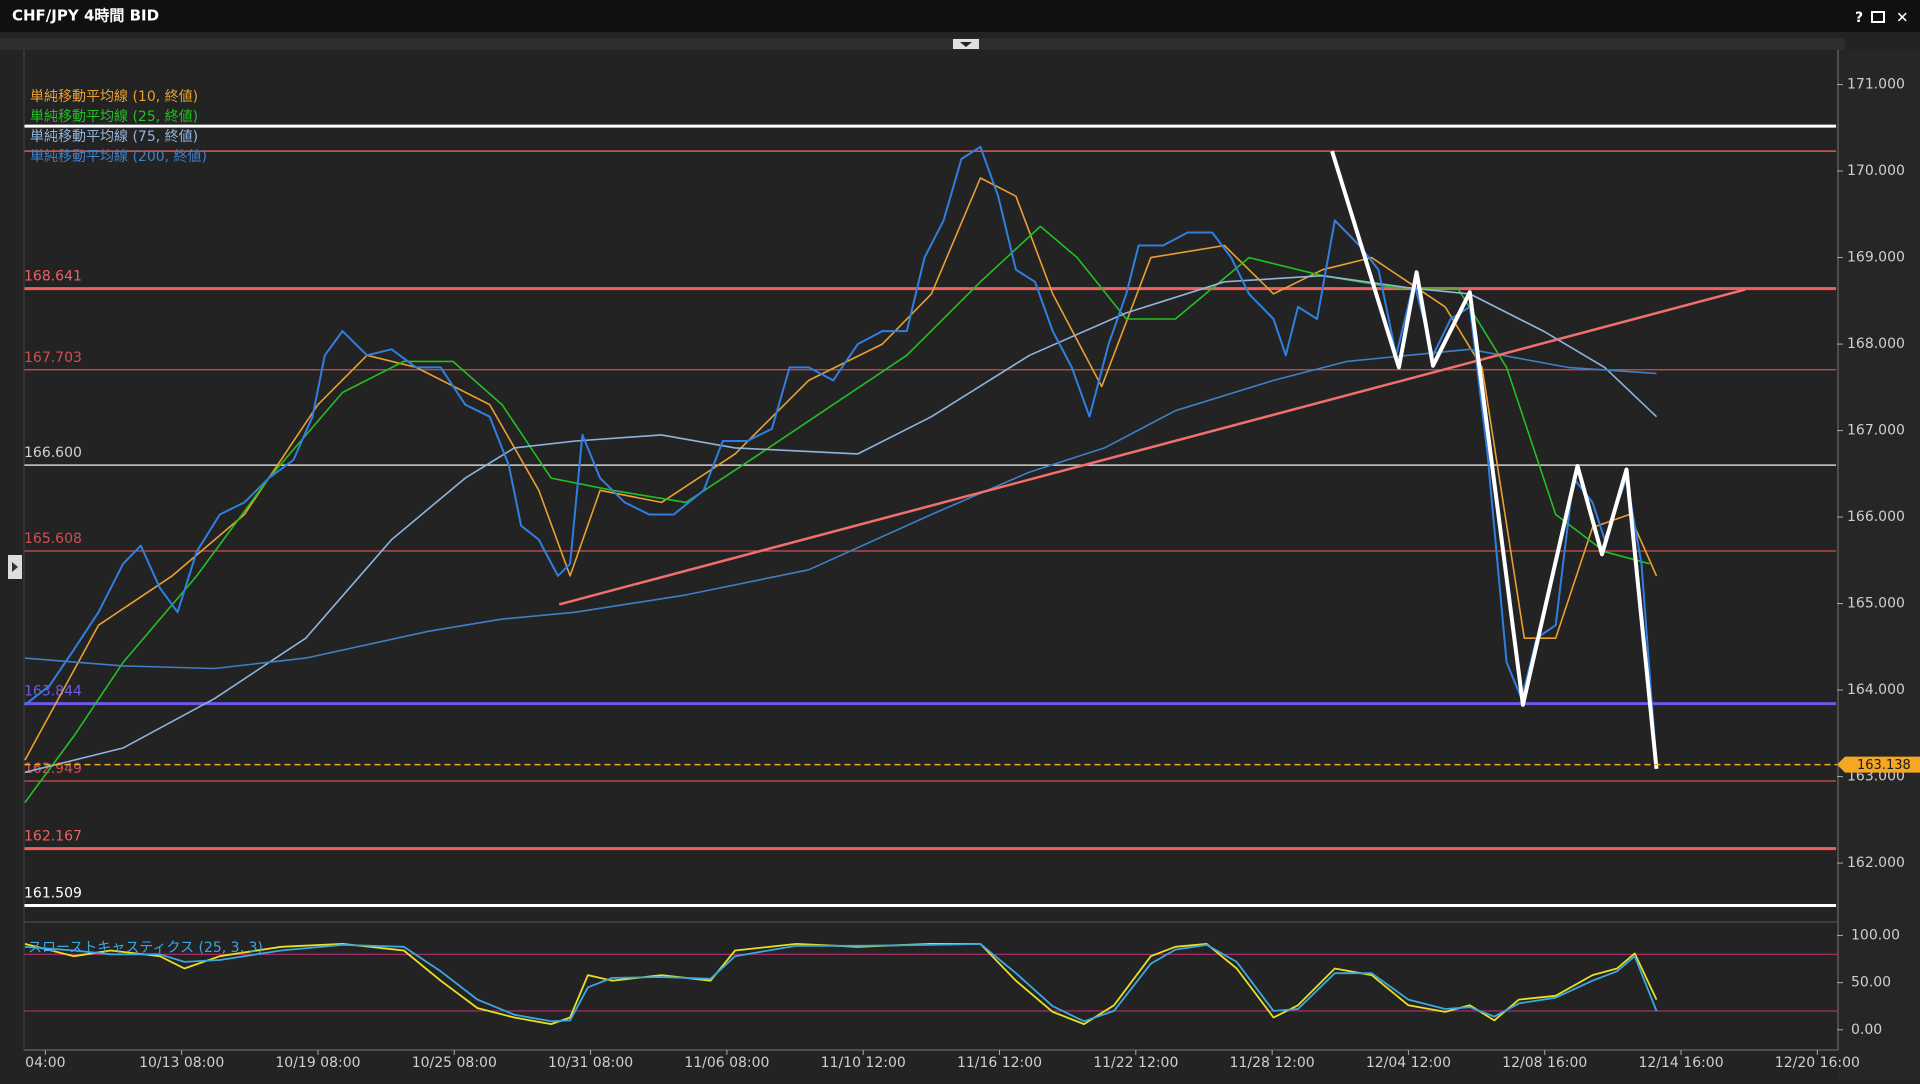 The width and height of the screenshot is (1920, 1084). I want to click on close-button: ✕, so click(1902, 18).